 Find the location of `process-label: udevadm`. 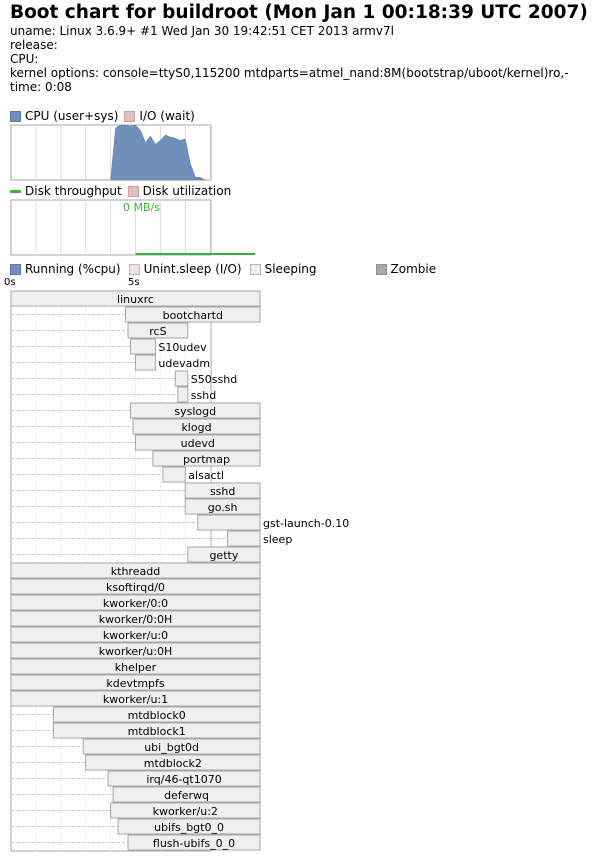

process-label: udevadm is located at coordinates (184, 363).